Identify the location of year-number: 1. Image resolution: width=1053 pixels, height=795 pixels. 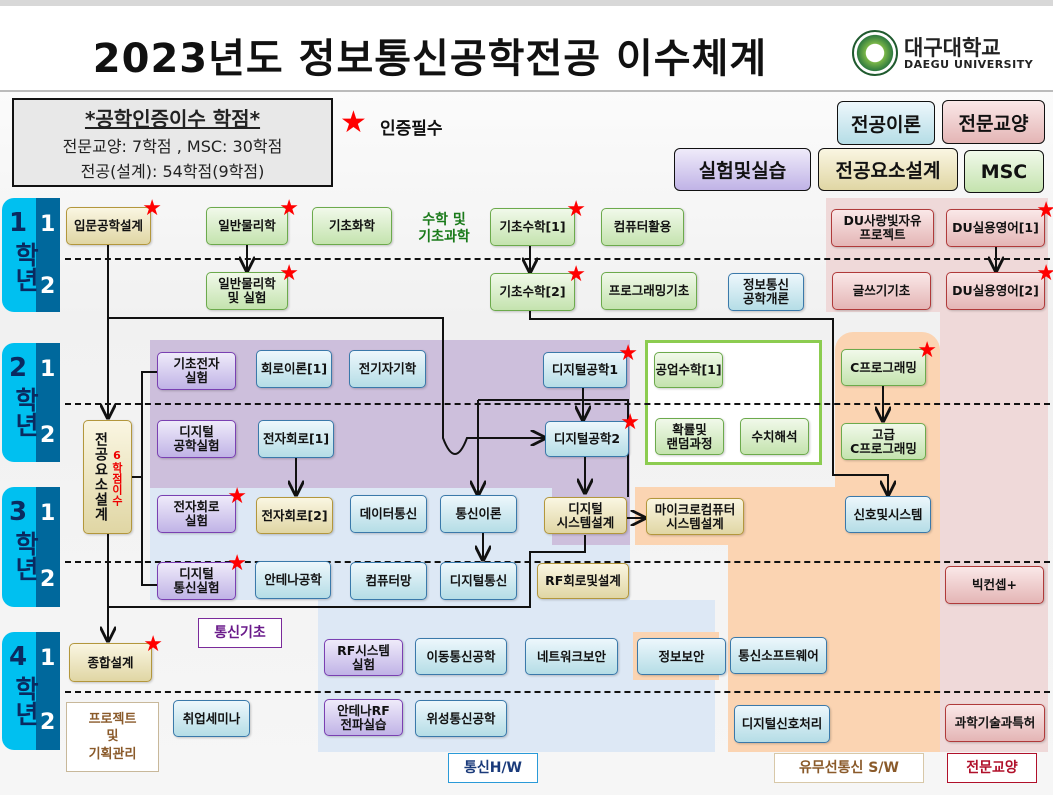
(18, 223).